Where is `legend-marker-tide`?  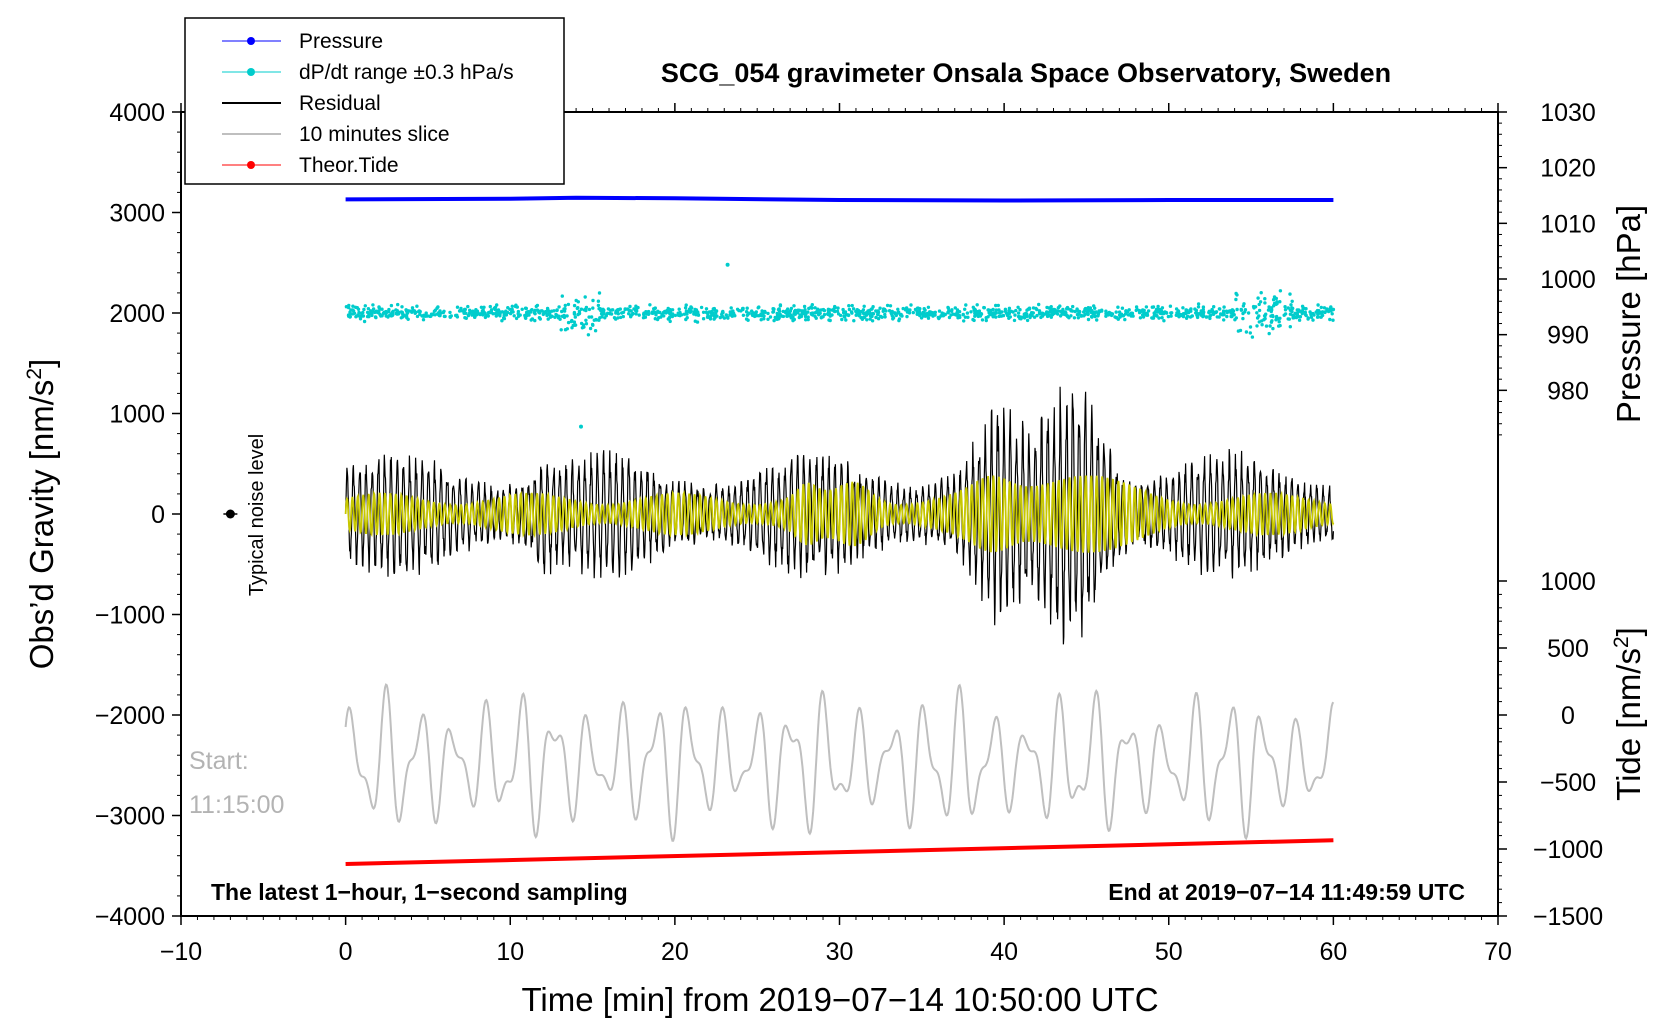
legend-marker-tide is located at coordinates (251, 165).